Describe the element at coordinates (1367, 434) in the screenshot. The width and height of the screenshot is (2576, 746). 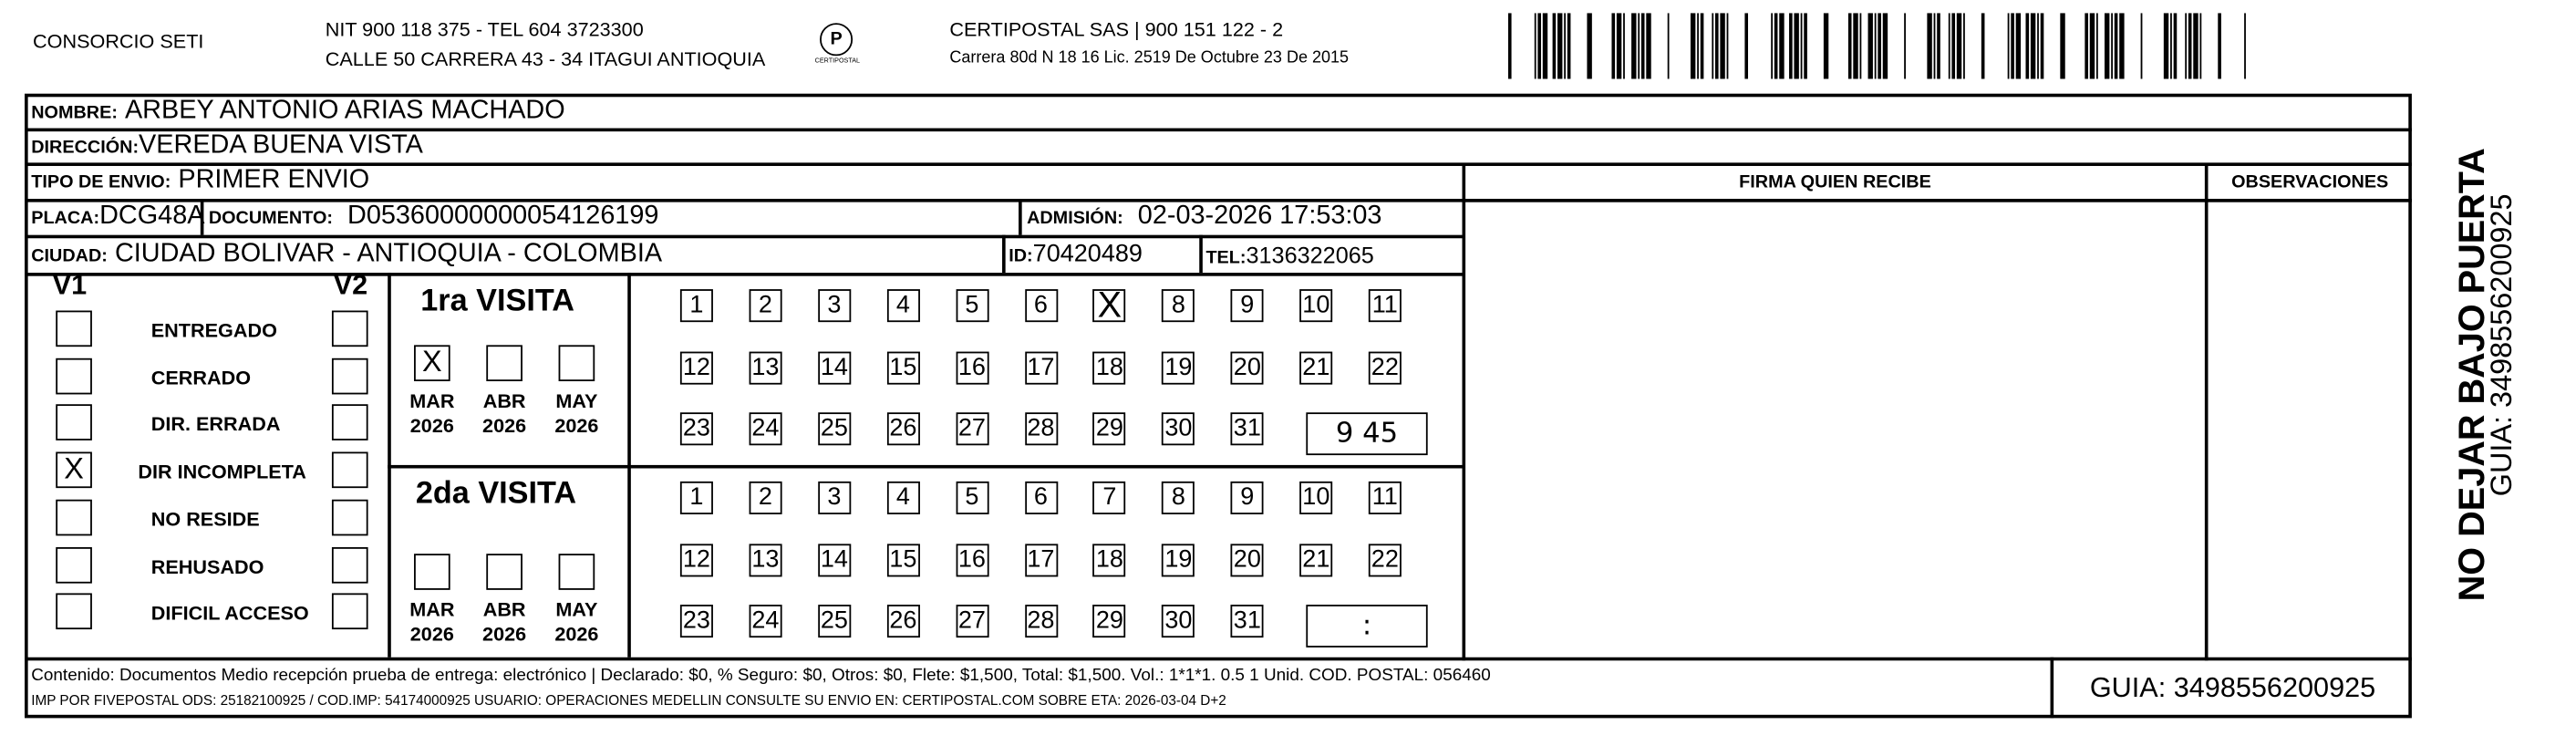
I see `time-box: 9 45` at that location.